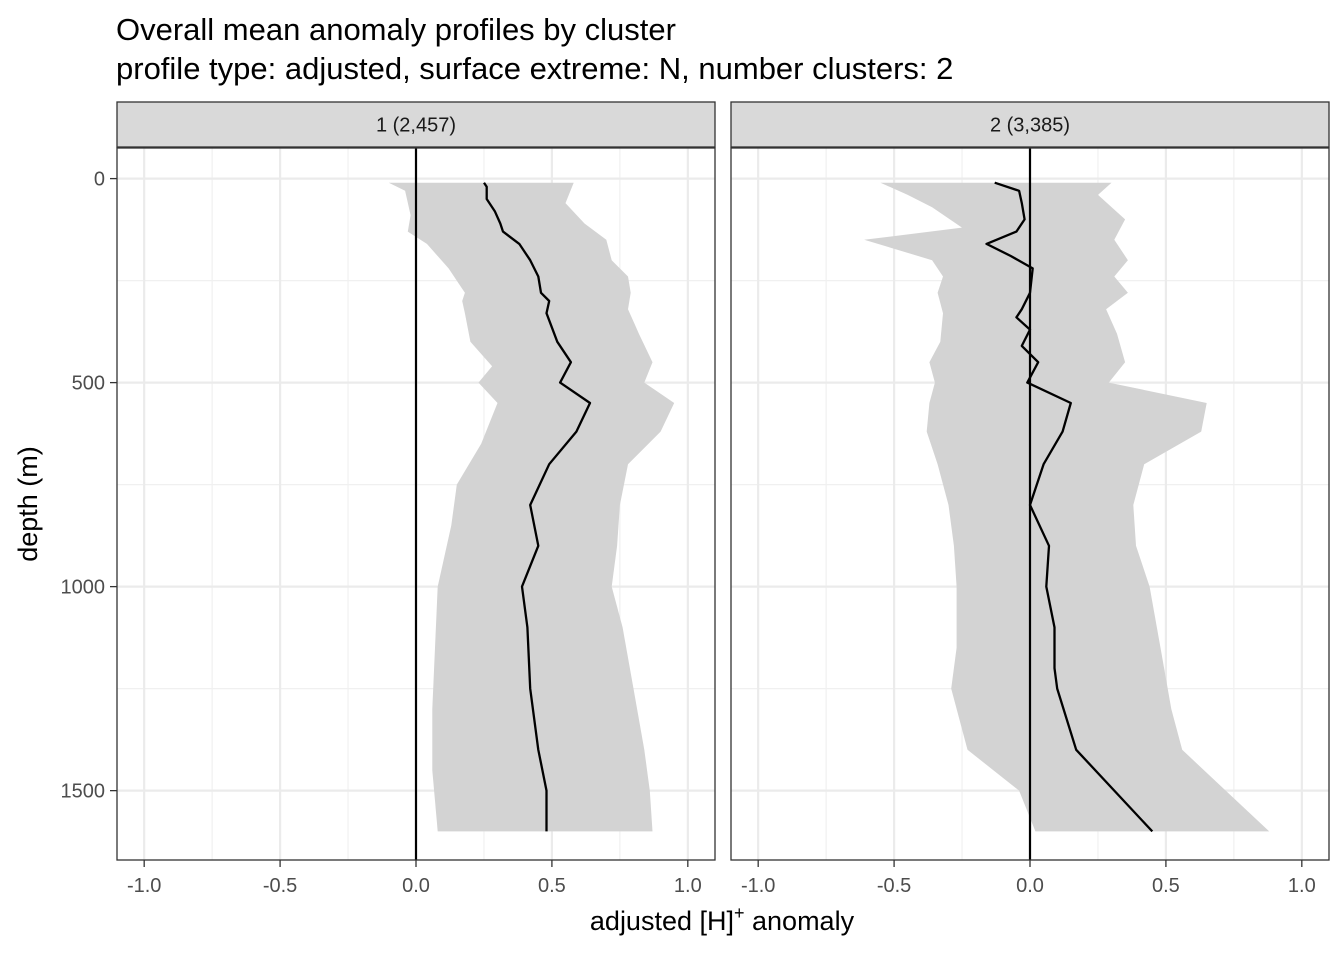  Describe the element at coordinates (28, 504) in the screenshot. I see `y-axis-title: depth (m)` at that location.